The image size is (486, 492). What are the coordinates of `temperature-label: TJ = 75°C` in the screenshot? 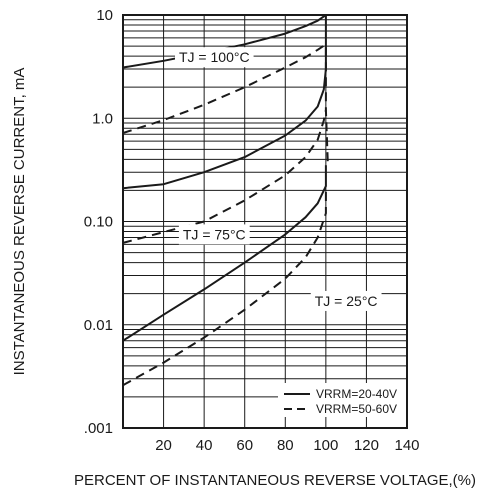 It's located at (214, 234).